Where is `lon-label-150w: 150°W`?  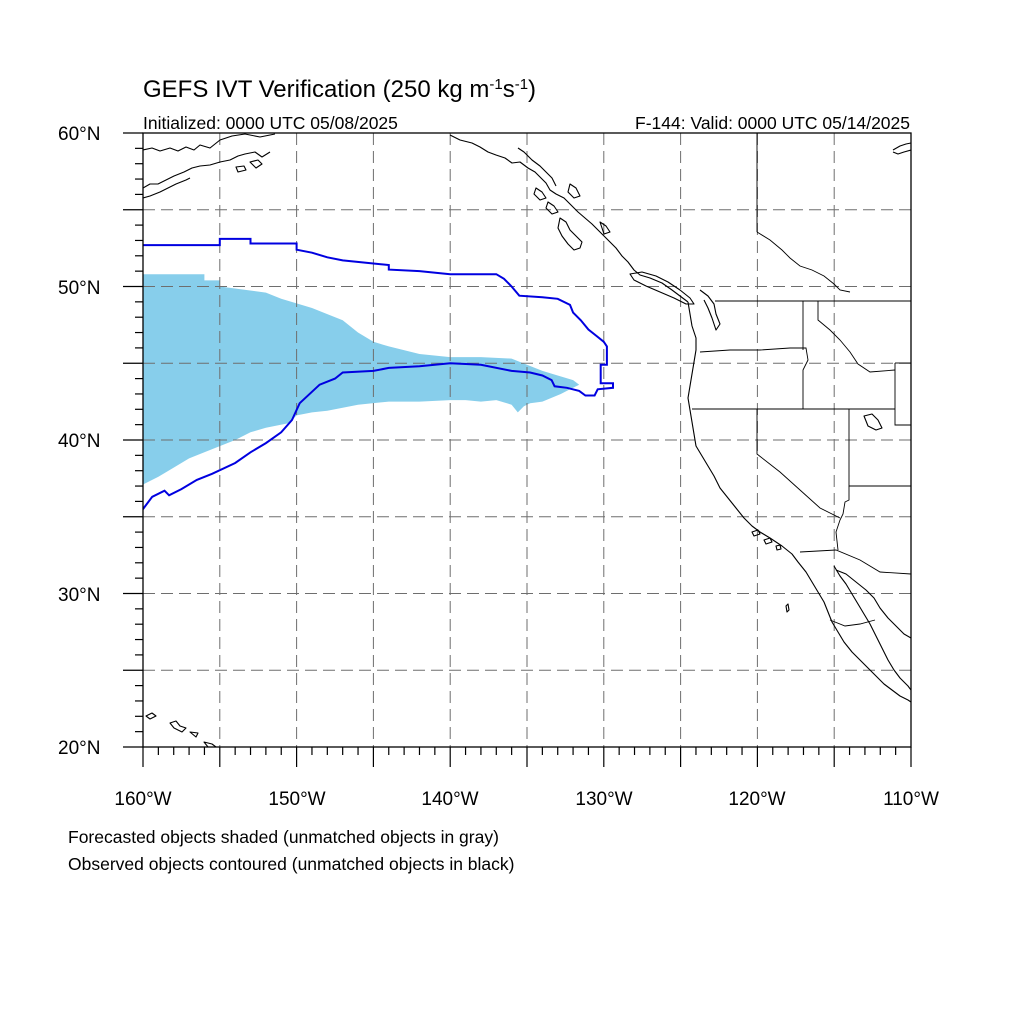
lon-label-150w: 150°W is located at coordinates (296, 799).